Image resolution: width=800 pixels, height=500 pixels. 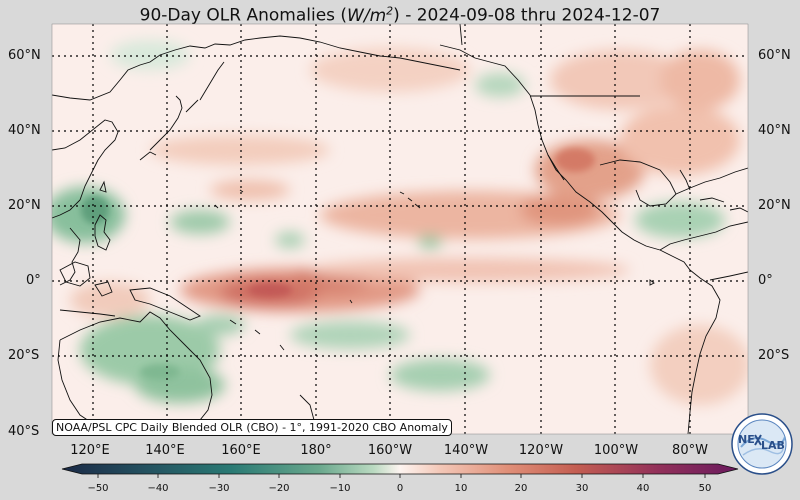 What do you see at coordinates (541, 450) in the screenshot?
I see `lon-label: 120°W` at bounding box center [541, 450].